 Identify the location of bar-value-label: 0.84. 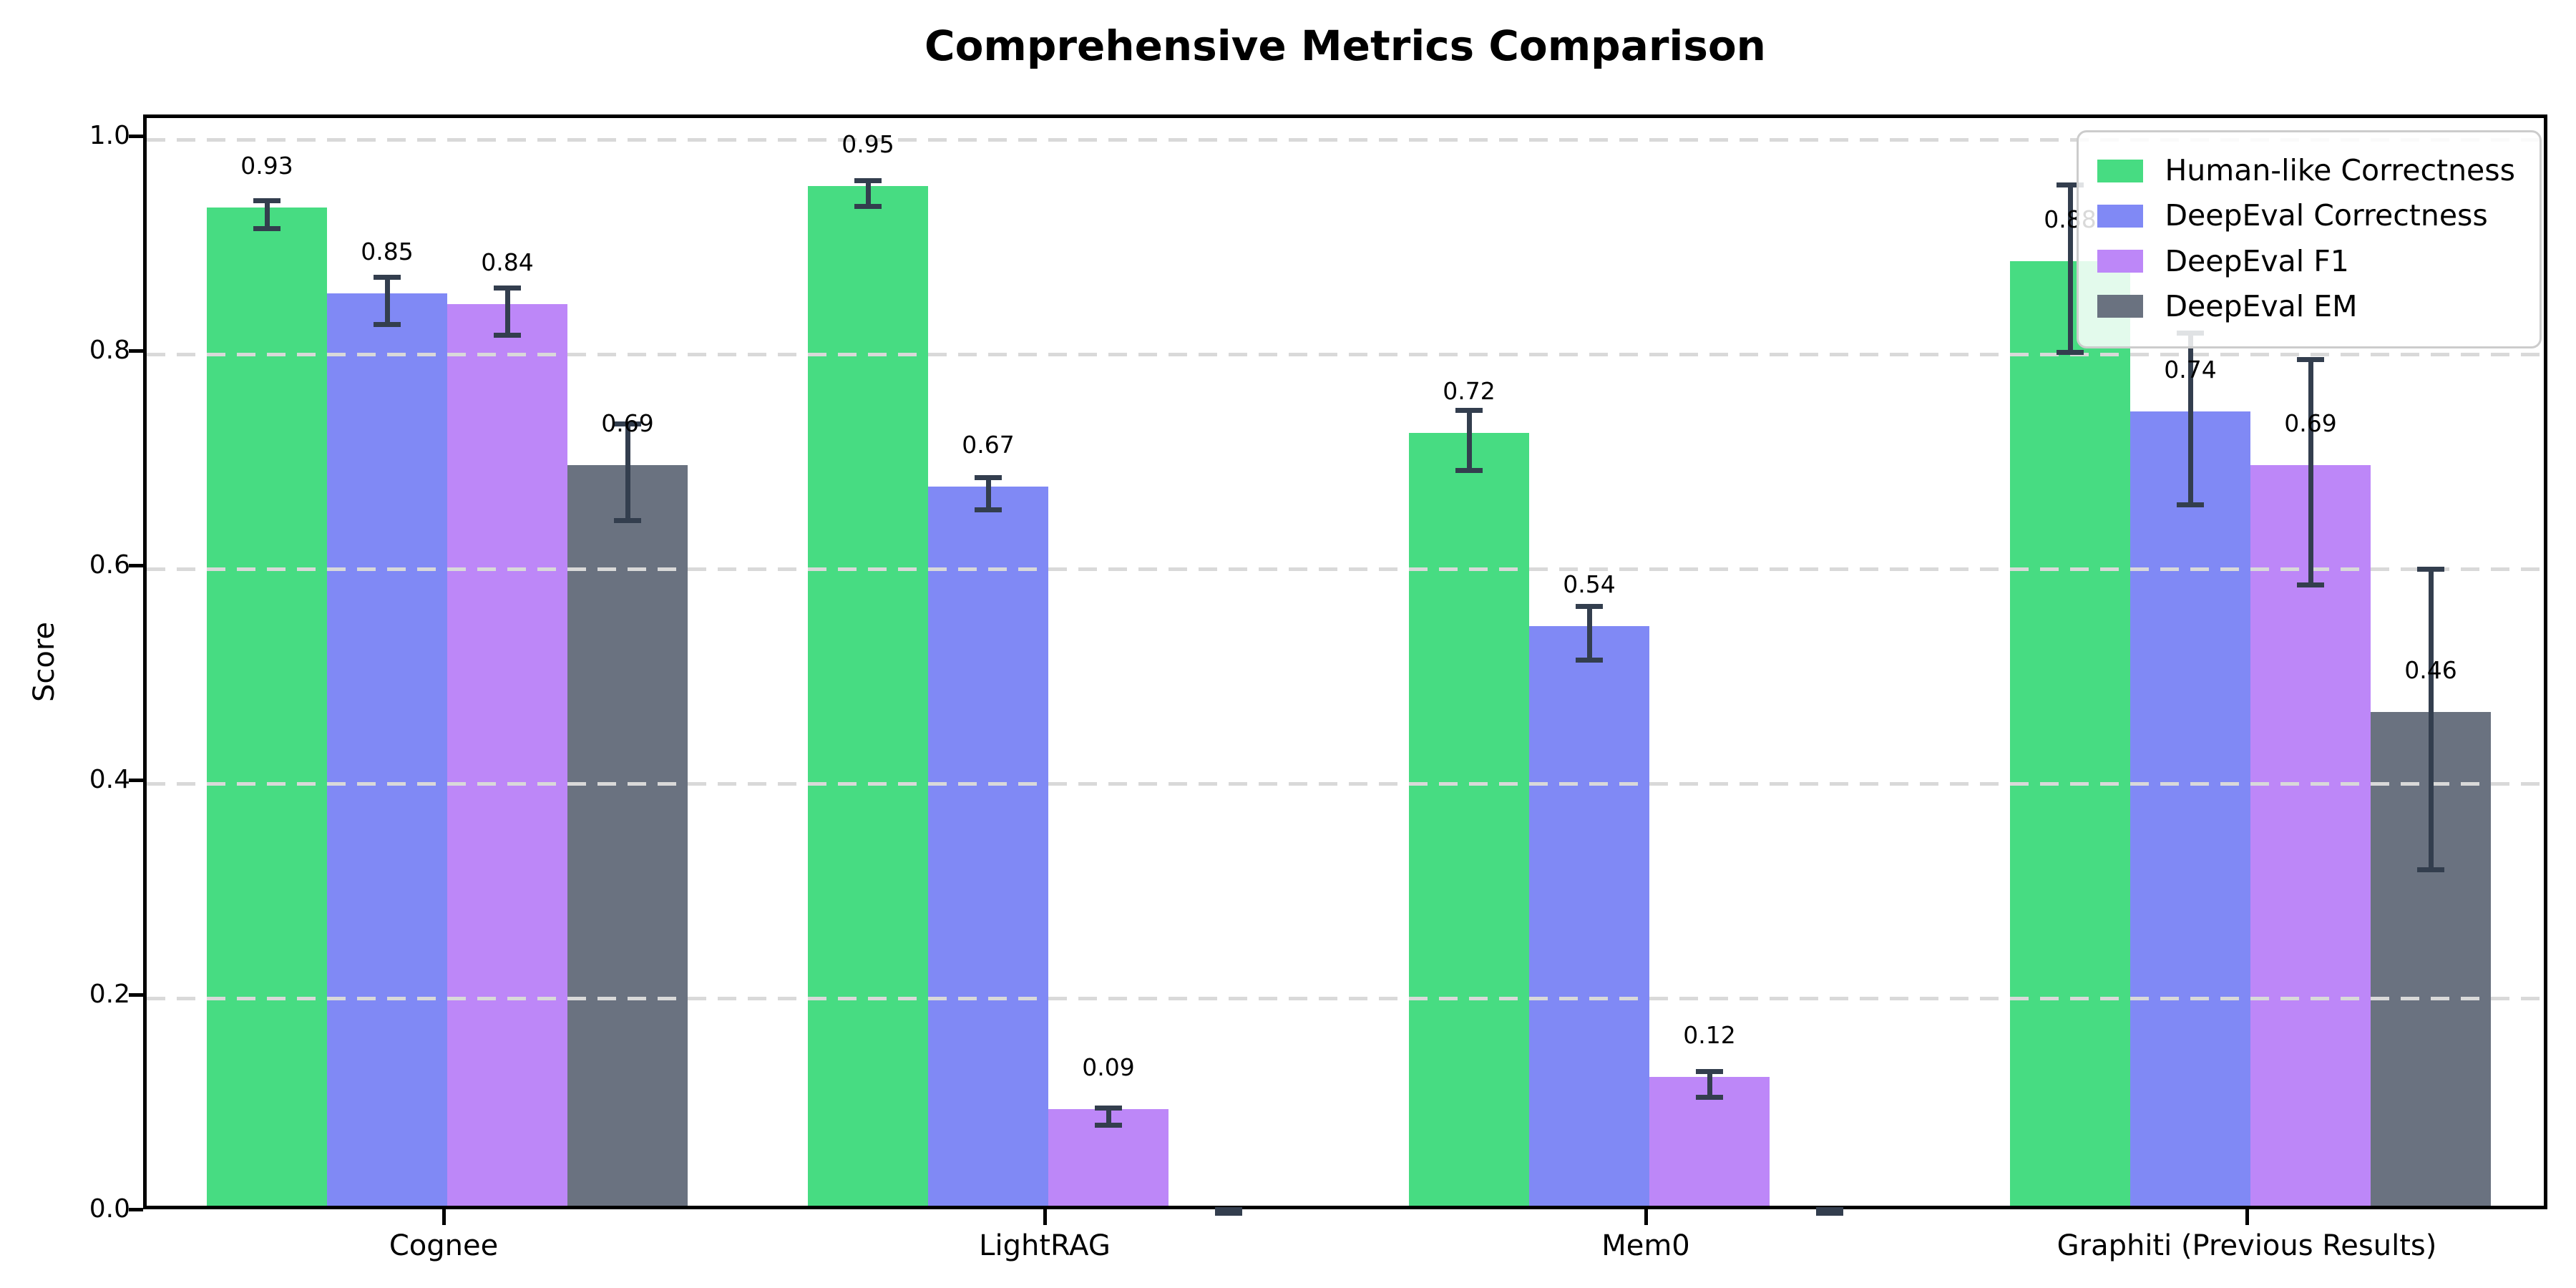
(507, 262).